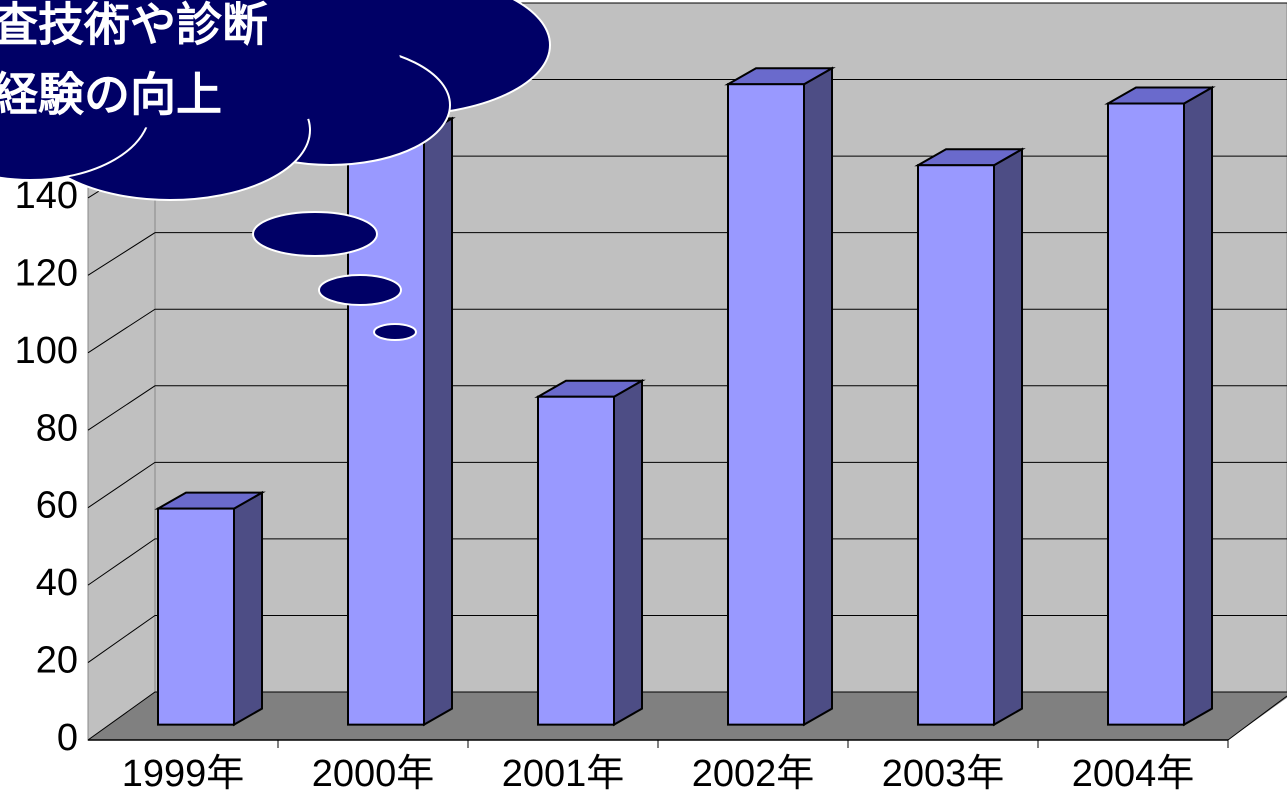  I want to click on x-tick-label: 2000年, so click(373, 773).